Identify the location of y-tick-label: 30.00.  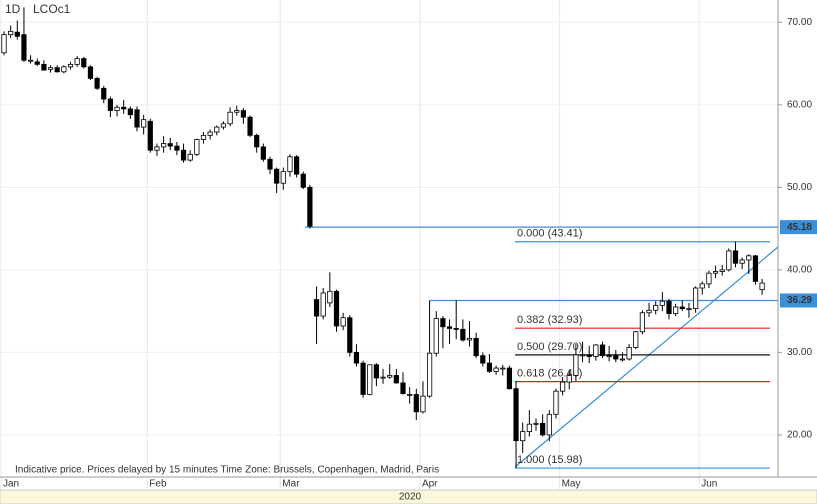
(799, 352).